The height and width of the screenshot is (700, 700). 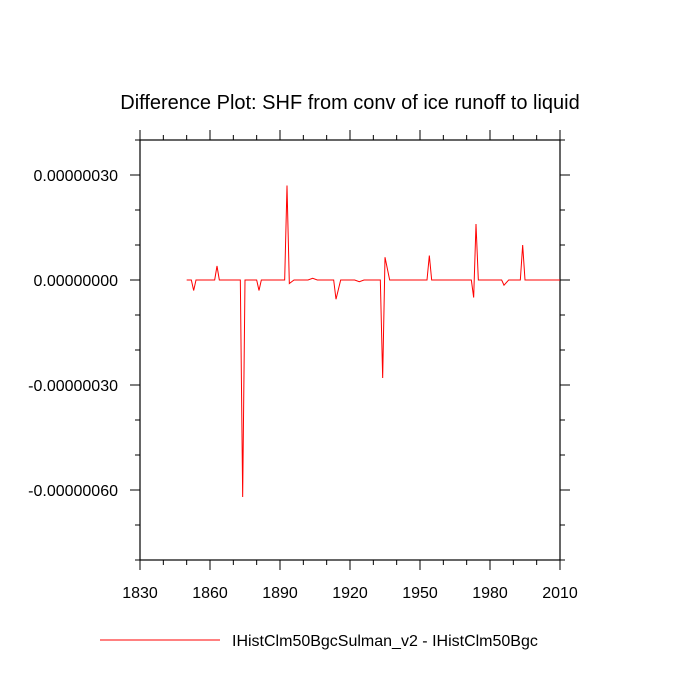 I want to click on y-tick-label: 0.00000030, so click(x=75, y=176).